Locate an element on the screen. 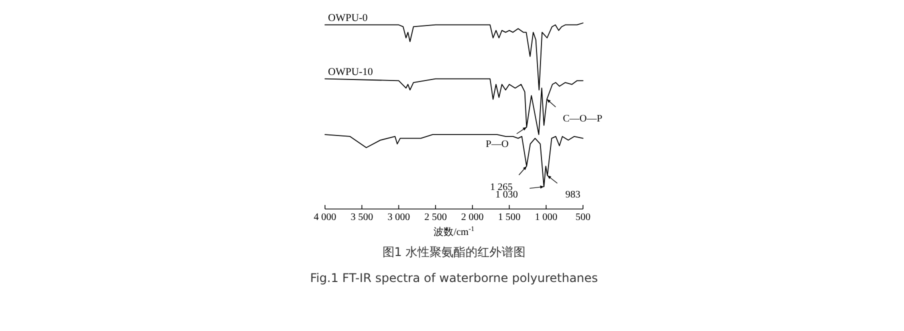 The height and width of the screenshot is (331, 904). x-tick-label: 2 500 is located at coordinates (435, 217).